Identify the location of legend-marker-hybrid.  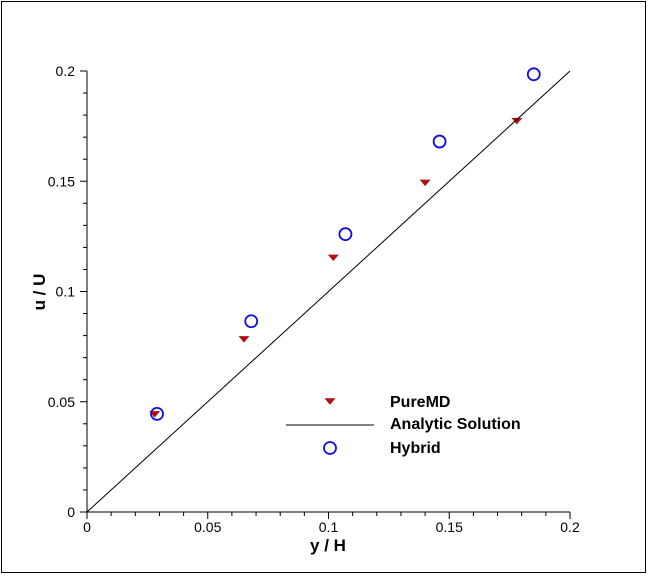
(330, 448).